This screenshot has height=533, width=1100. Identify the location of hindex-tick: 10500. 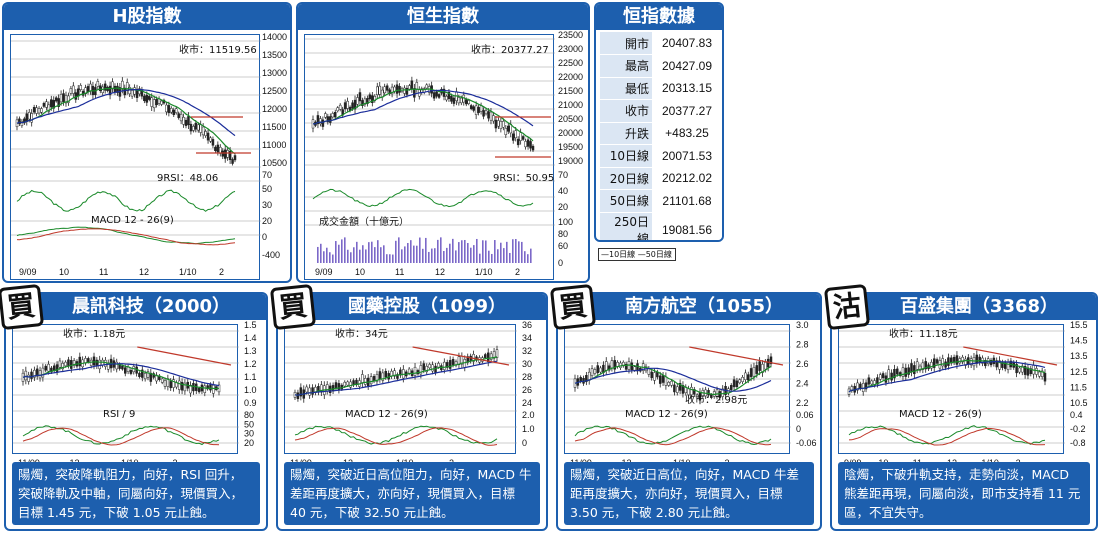
(274, 163).